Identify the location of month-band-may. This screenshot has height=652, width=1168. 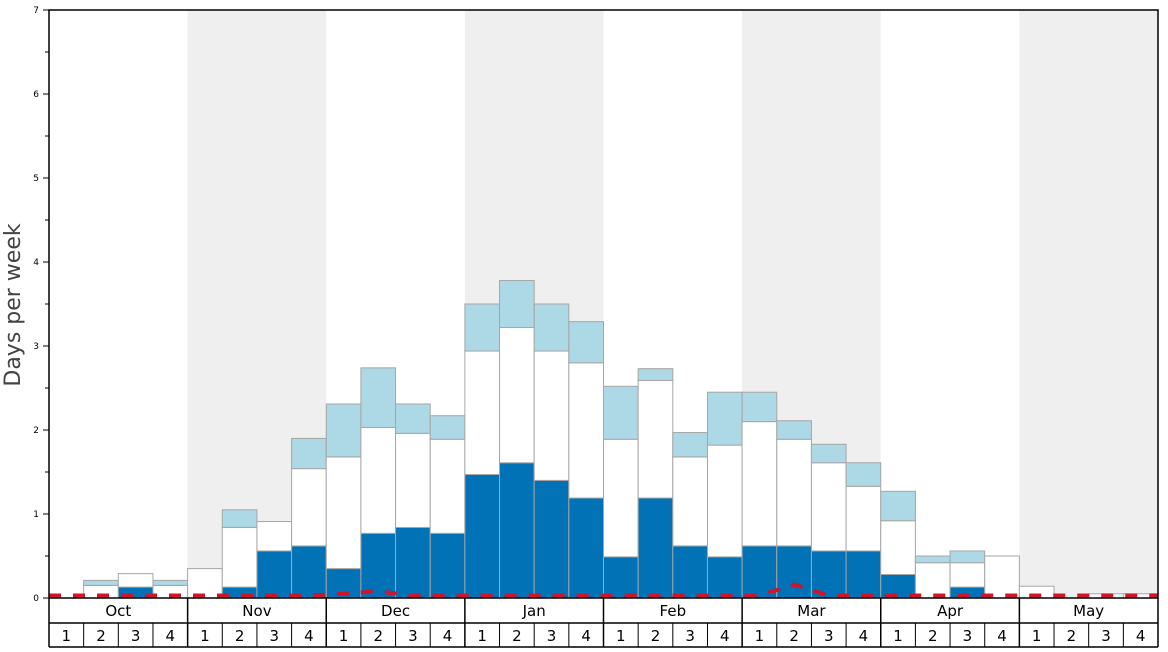
(1088, 304).